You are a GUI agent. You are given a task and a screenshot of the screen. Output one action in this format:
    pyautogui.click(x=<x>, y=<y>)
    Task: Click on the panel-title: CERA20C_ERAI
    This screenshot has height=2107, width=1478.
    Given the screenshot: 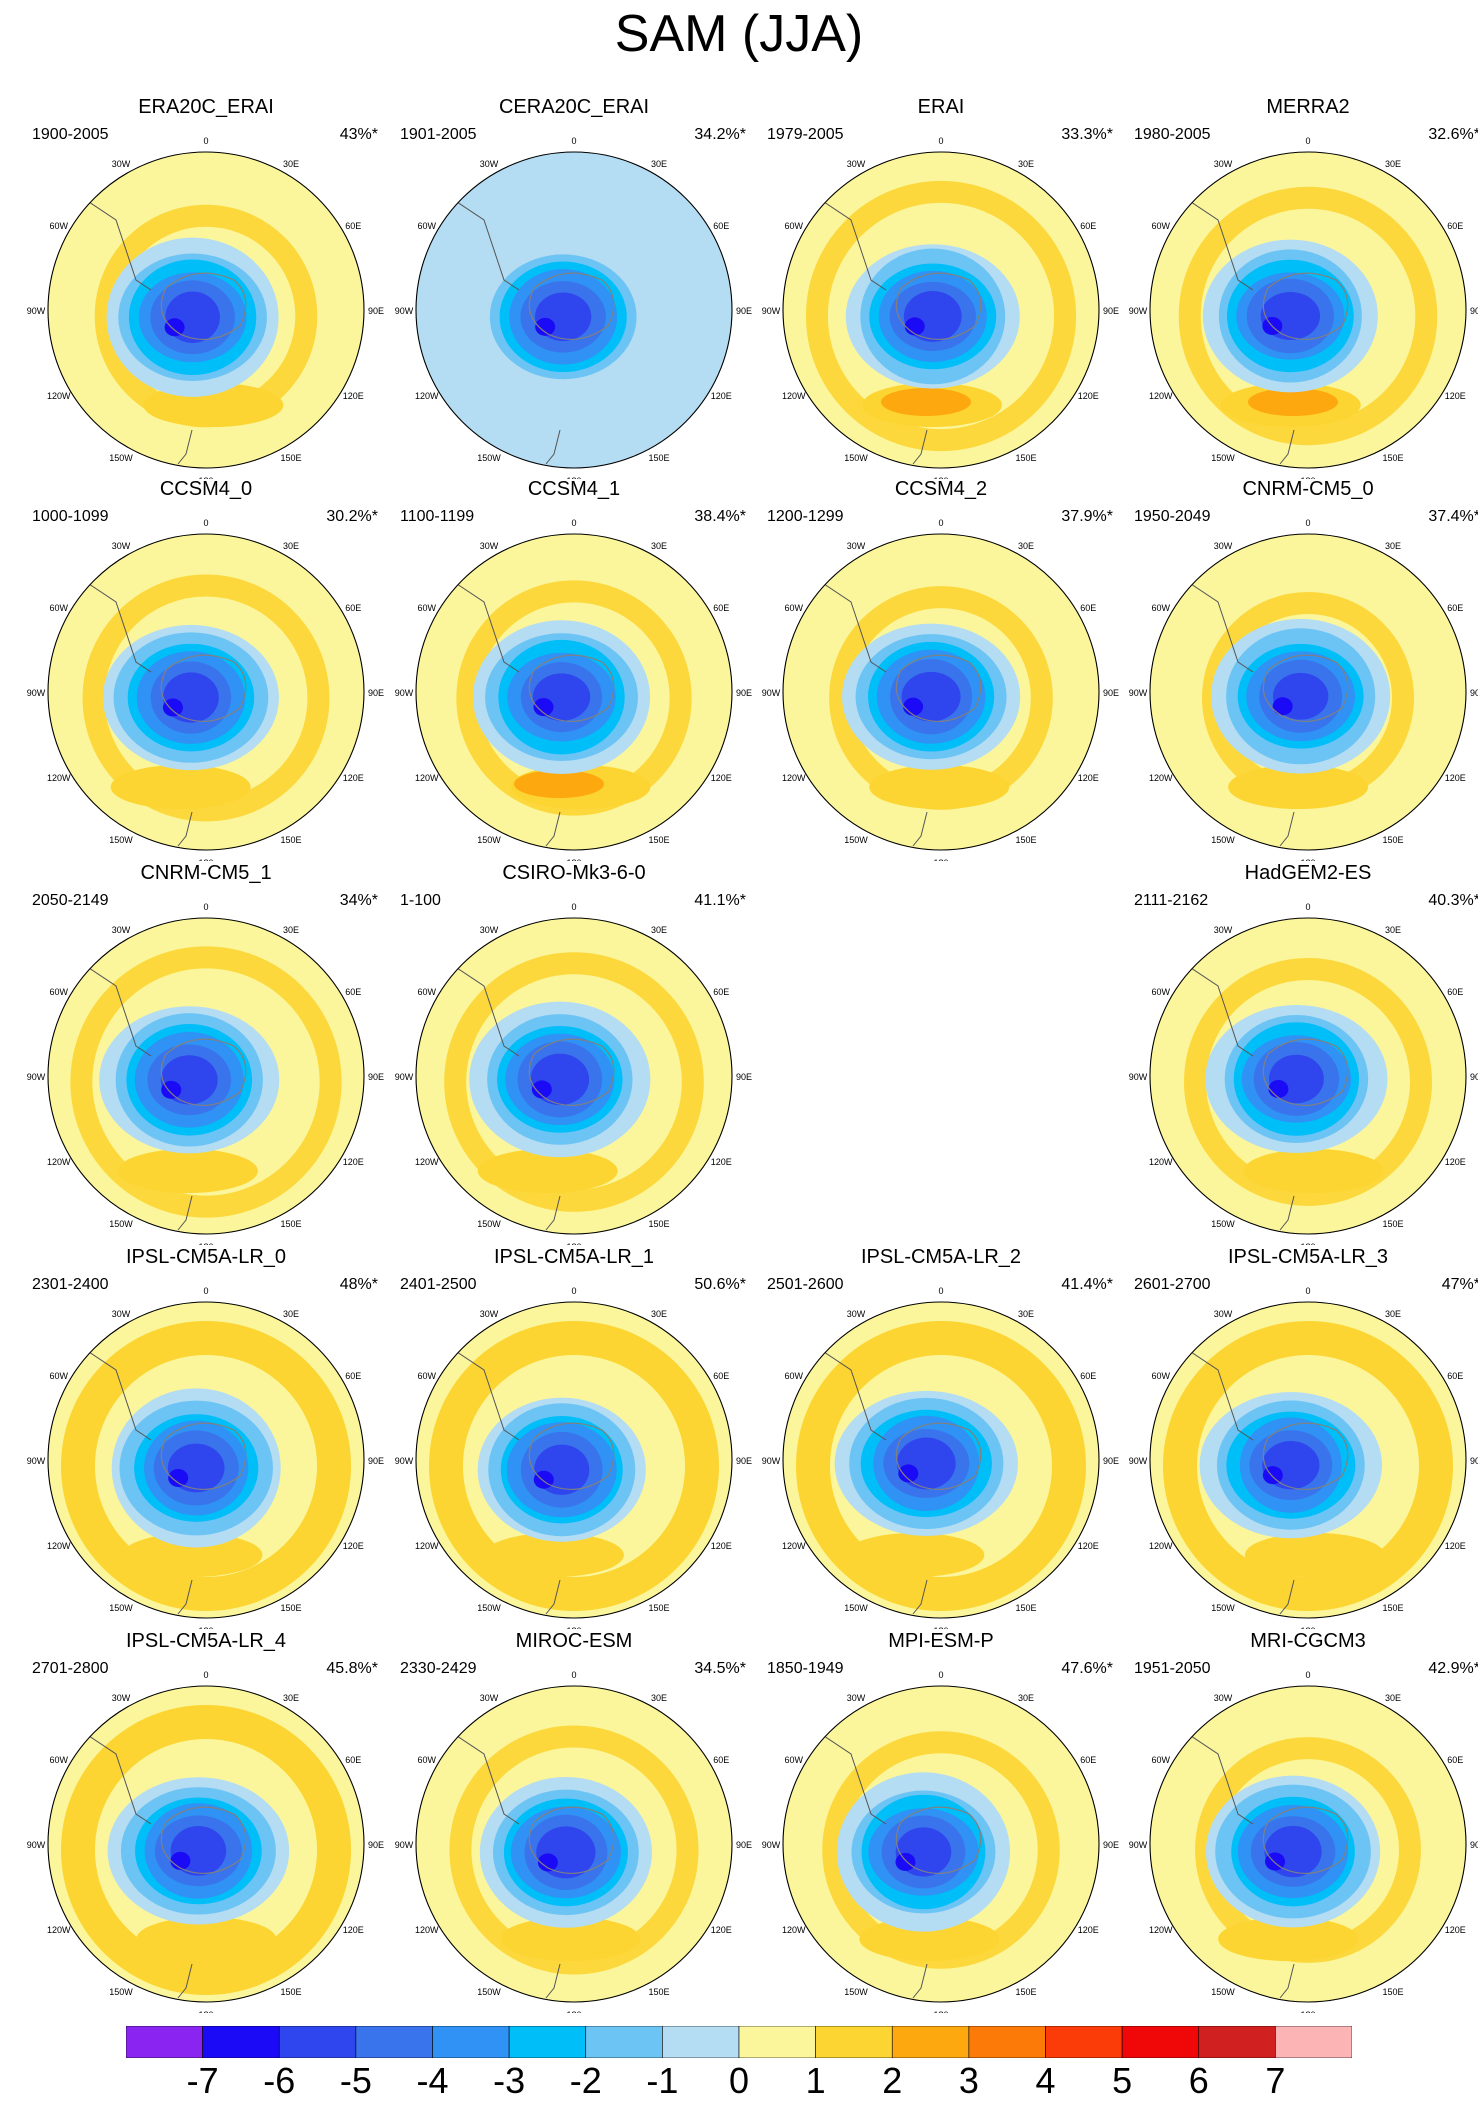 What is the action you would take?
    pyautogui.click(x=574, y=107)
    